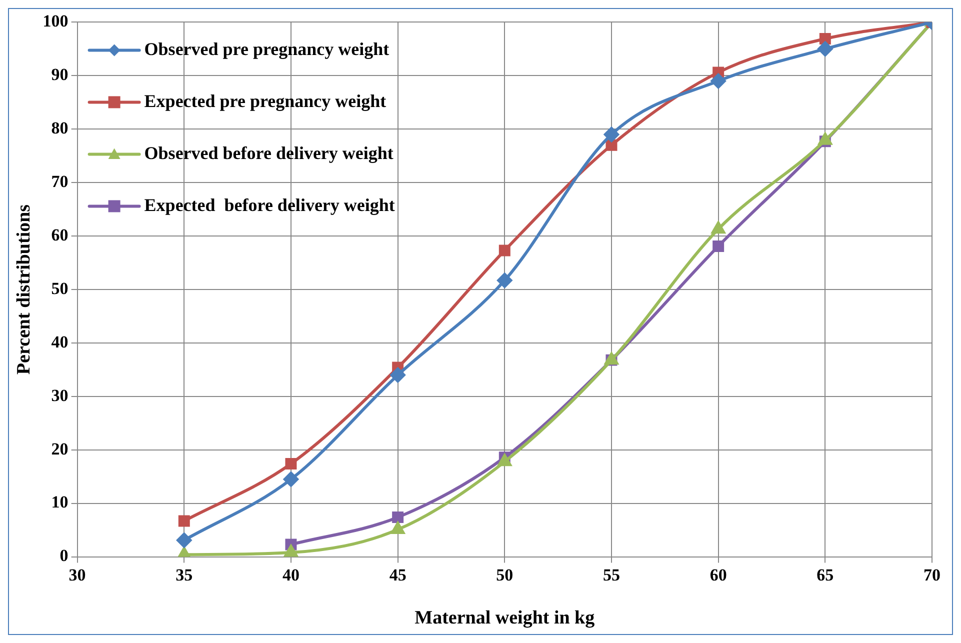 This screenshot has height=643, width=961. What do you see at coordinates (59, 395) in the screenshot?
I see `y-tick-label: 30` at bounding box center [59, 395].